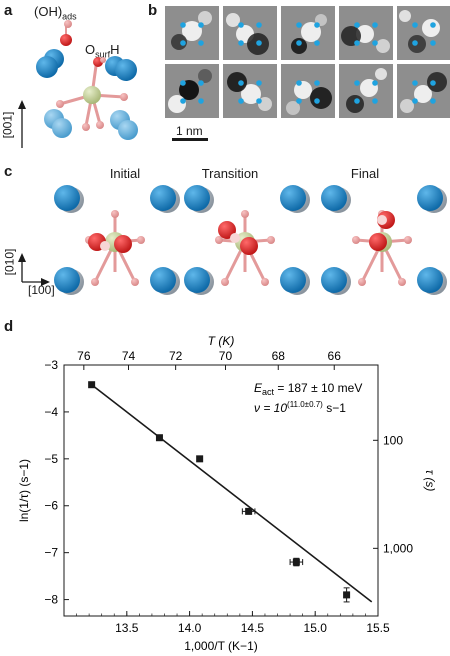 The height and width of the screenshot is (656, 450). I want to click on right-tick-label: 100, so click(393, 440).